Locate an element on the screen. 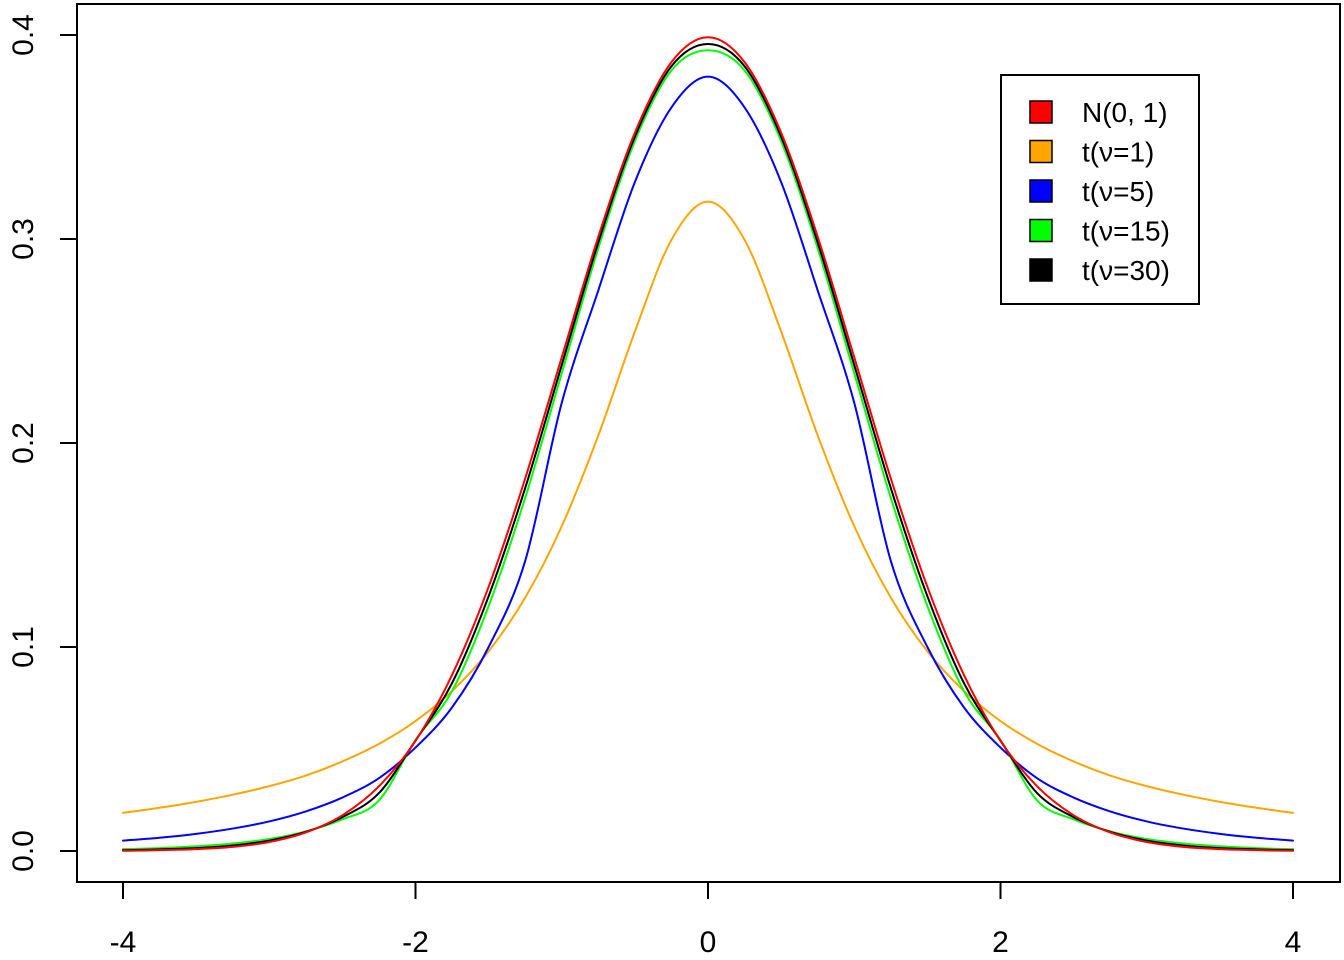 This screenshot has height=960, width=1344. legend-label: t(ν=15) is located at coordinates (1126, 231).